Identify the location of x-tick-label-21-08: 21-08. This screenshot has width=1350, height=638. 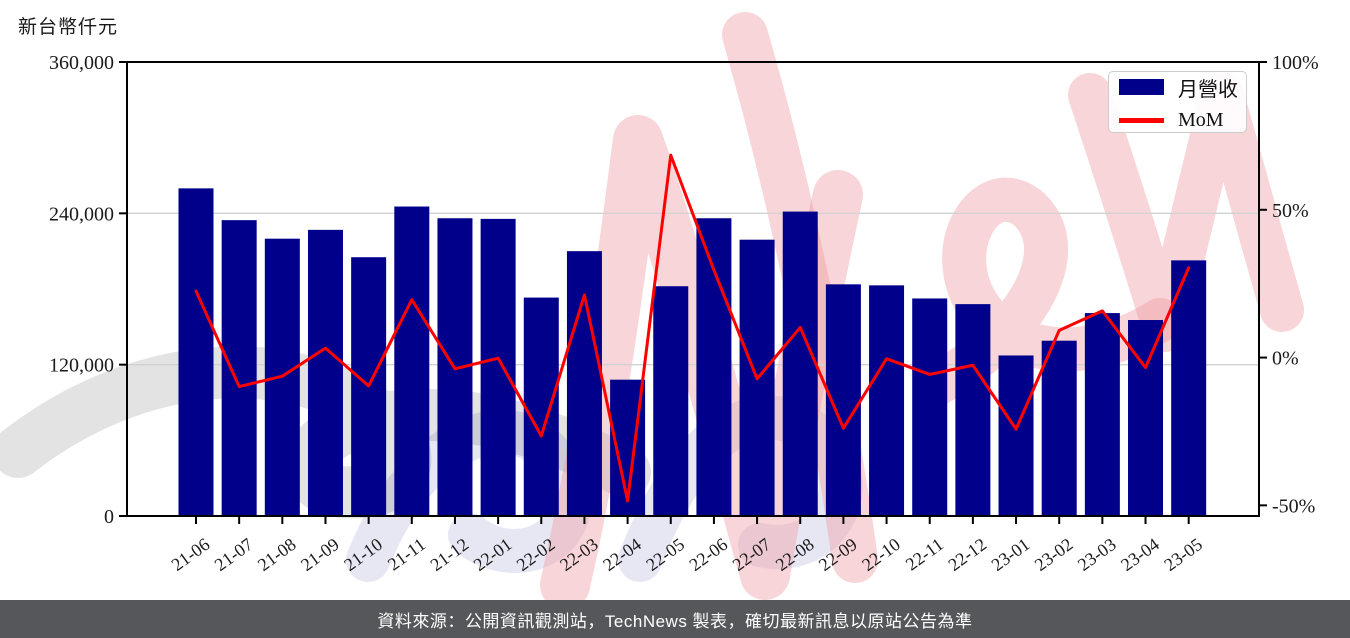
(277, 554).